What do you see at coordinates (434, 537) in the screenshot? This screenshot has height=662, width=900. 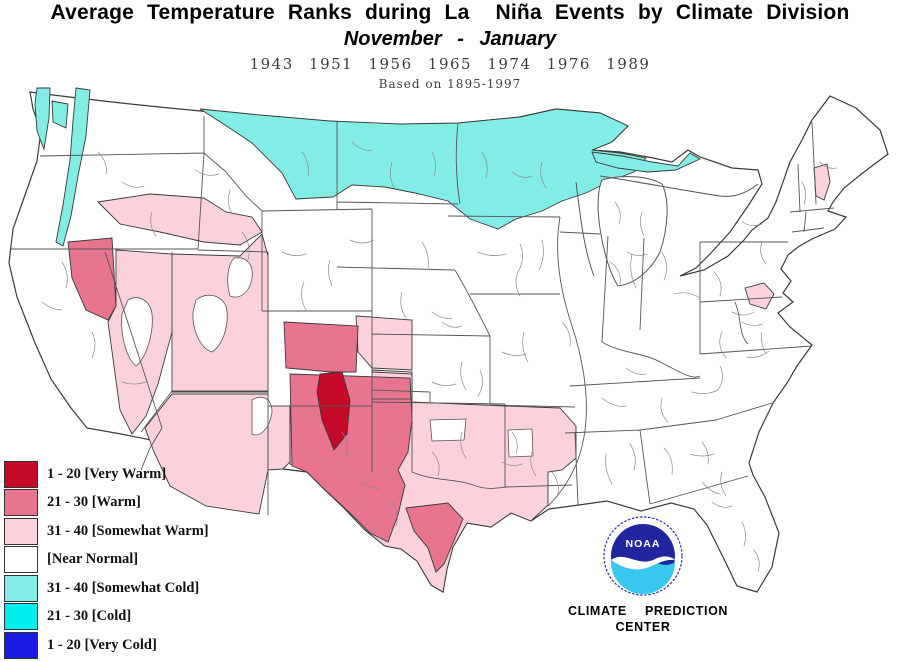 I see `region-south-texas-coast` at bounding box center [434, 537].